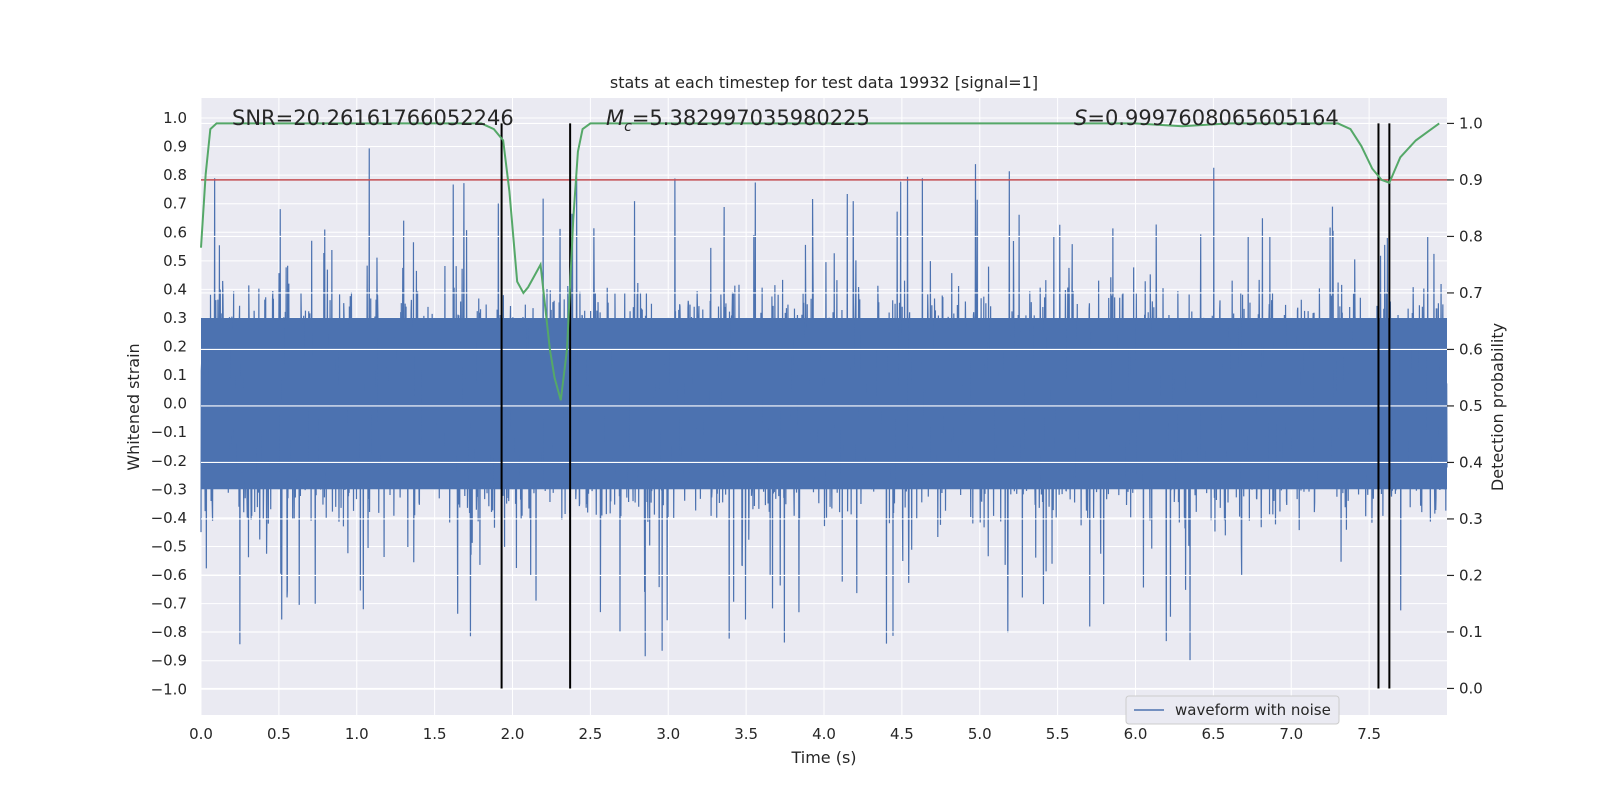  I want to click on x-tick-label: 3.0, so click(668, 734).